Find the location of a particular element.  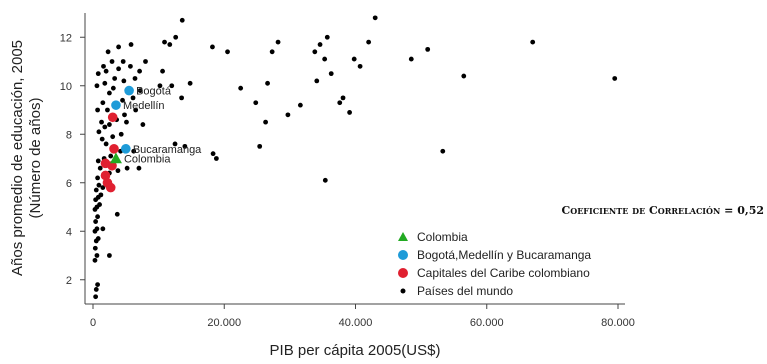

point-colombia is located at coordinates (115, 158).